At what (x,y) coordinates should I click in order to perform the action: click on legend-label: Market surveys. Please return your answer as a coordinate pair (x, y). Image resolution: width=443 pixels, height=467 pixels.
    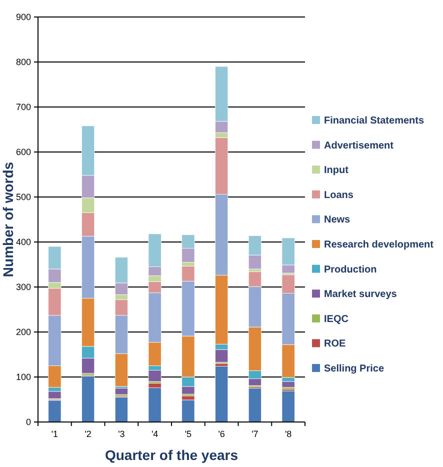
    Looking at the image, I should click on (361, 294).